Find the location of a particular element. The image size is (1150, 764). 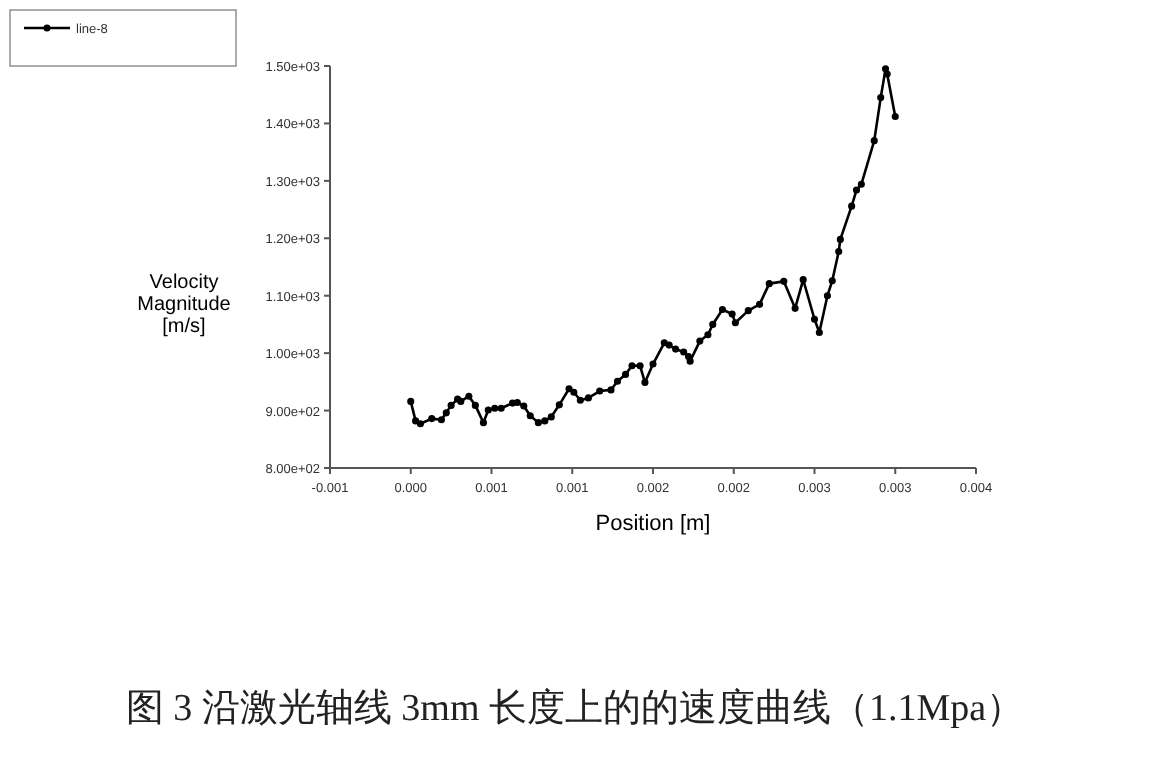

caption: 图 3 沿激光轴线 3mm 长度上的的速度曲线（1.1Mpa） is located at coordinates (575, 708).